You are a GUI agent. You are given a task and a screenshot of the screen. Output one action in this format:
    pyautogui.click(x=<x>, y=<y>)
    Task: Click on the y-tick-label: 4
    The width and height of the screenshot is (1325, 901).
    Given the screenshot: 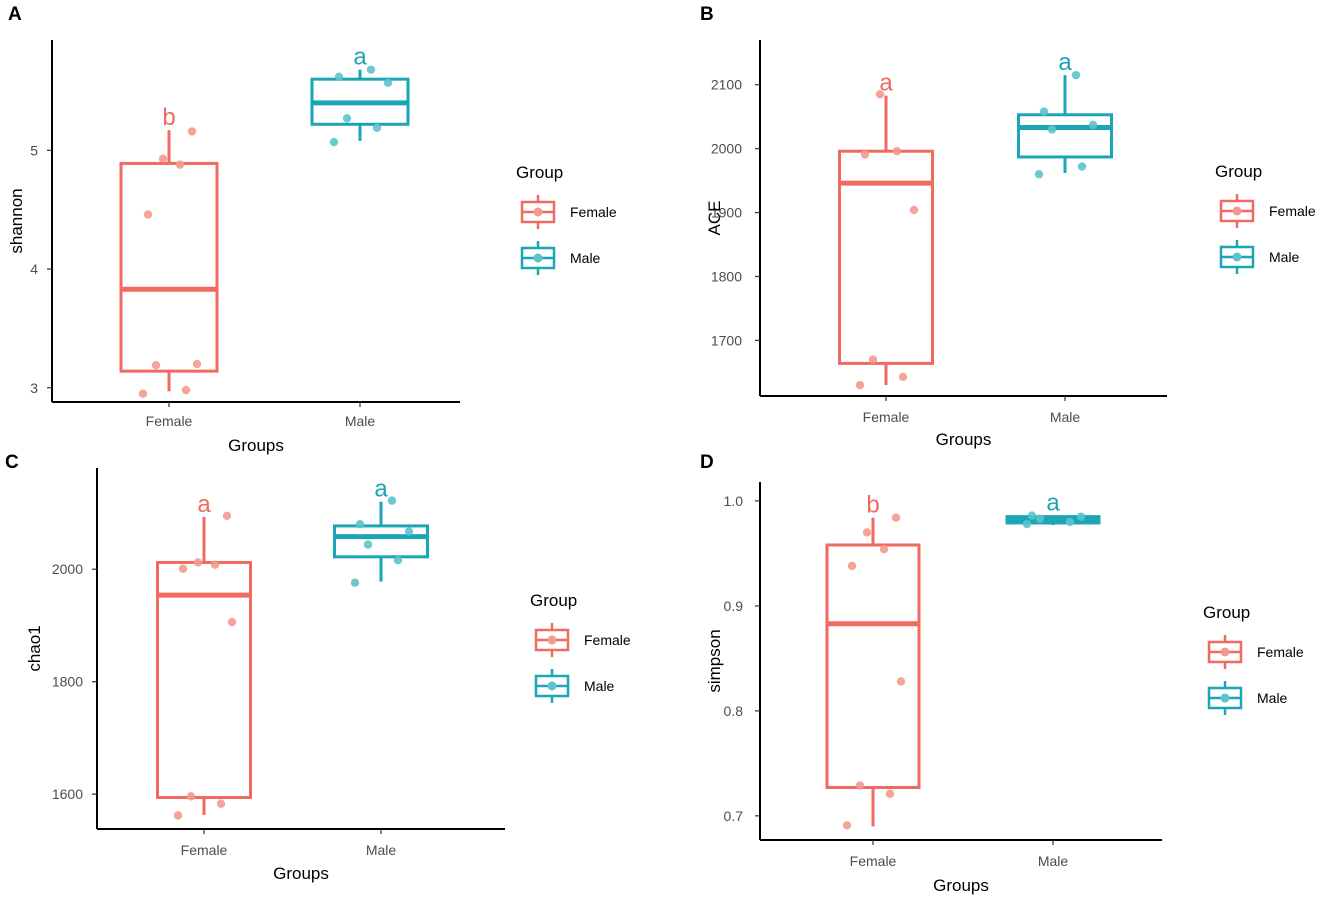 What is the action you would take?
    pyautogui.click(x=34, y=269)
    